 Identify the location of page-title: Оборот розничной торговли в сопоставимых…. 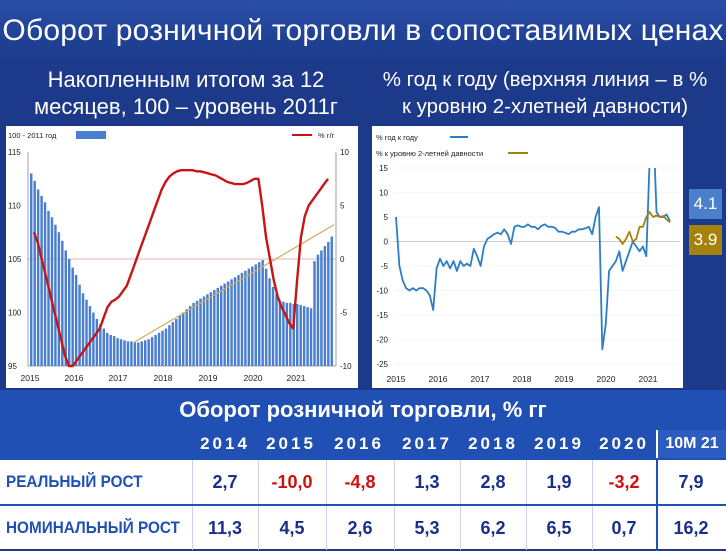
(363, 31).